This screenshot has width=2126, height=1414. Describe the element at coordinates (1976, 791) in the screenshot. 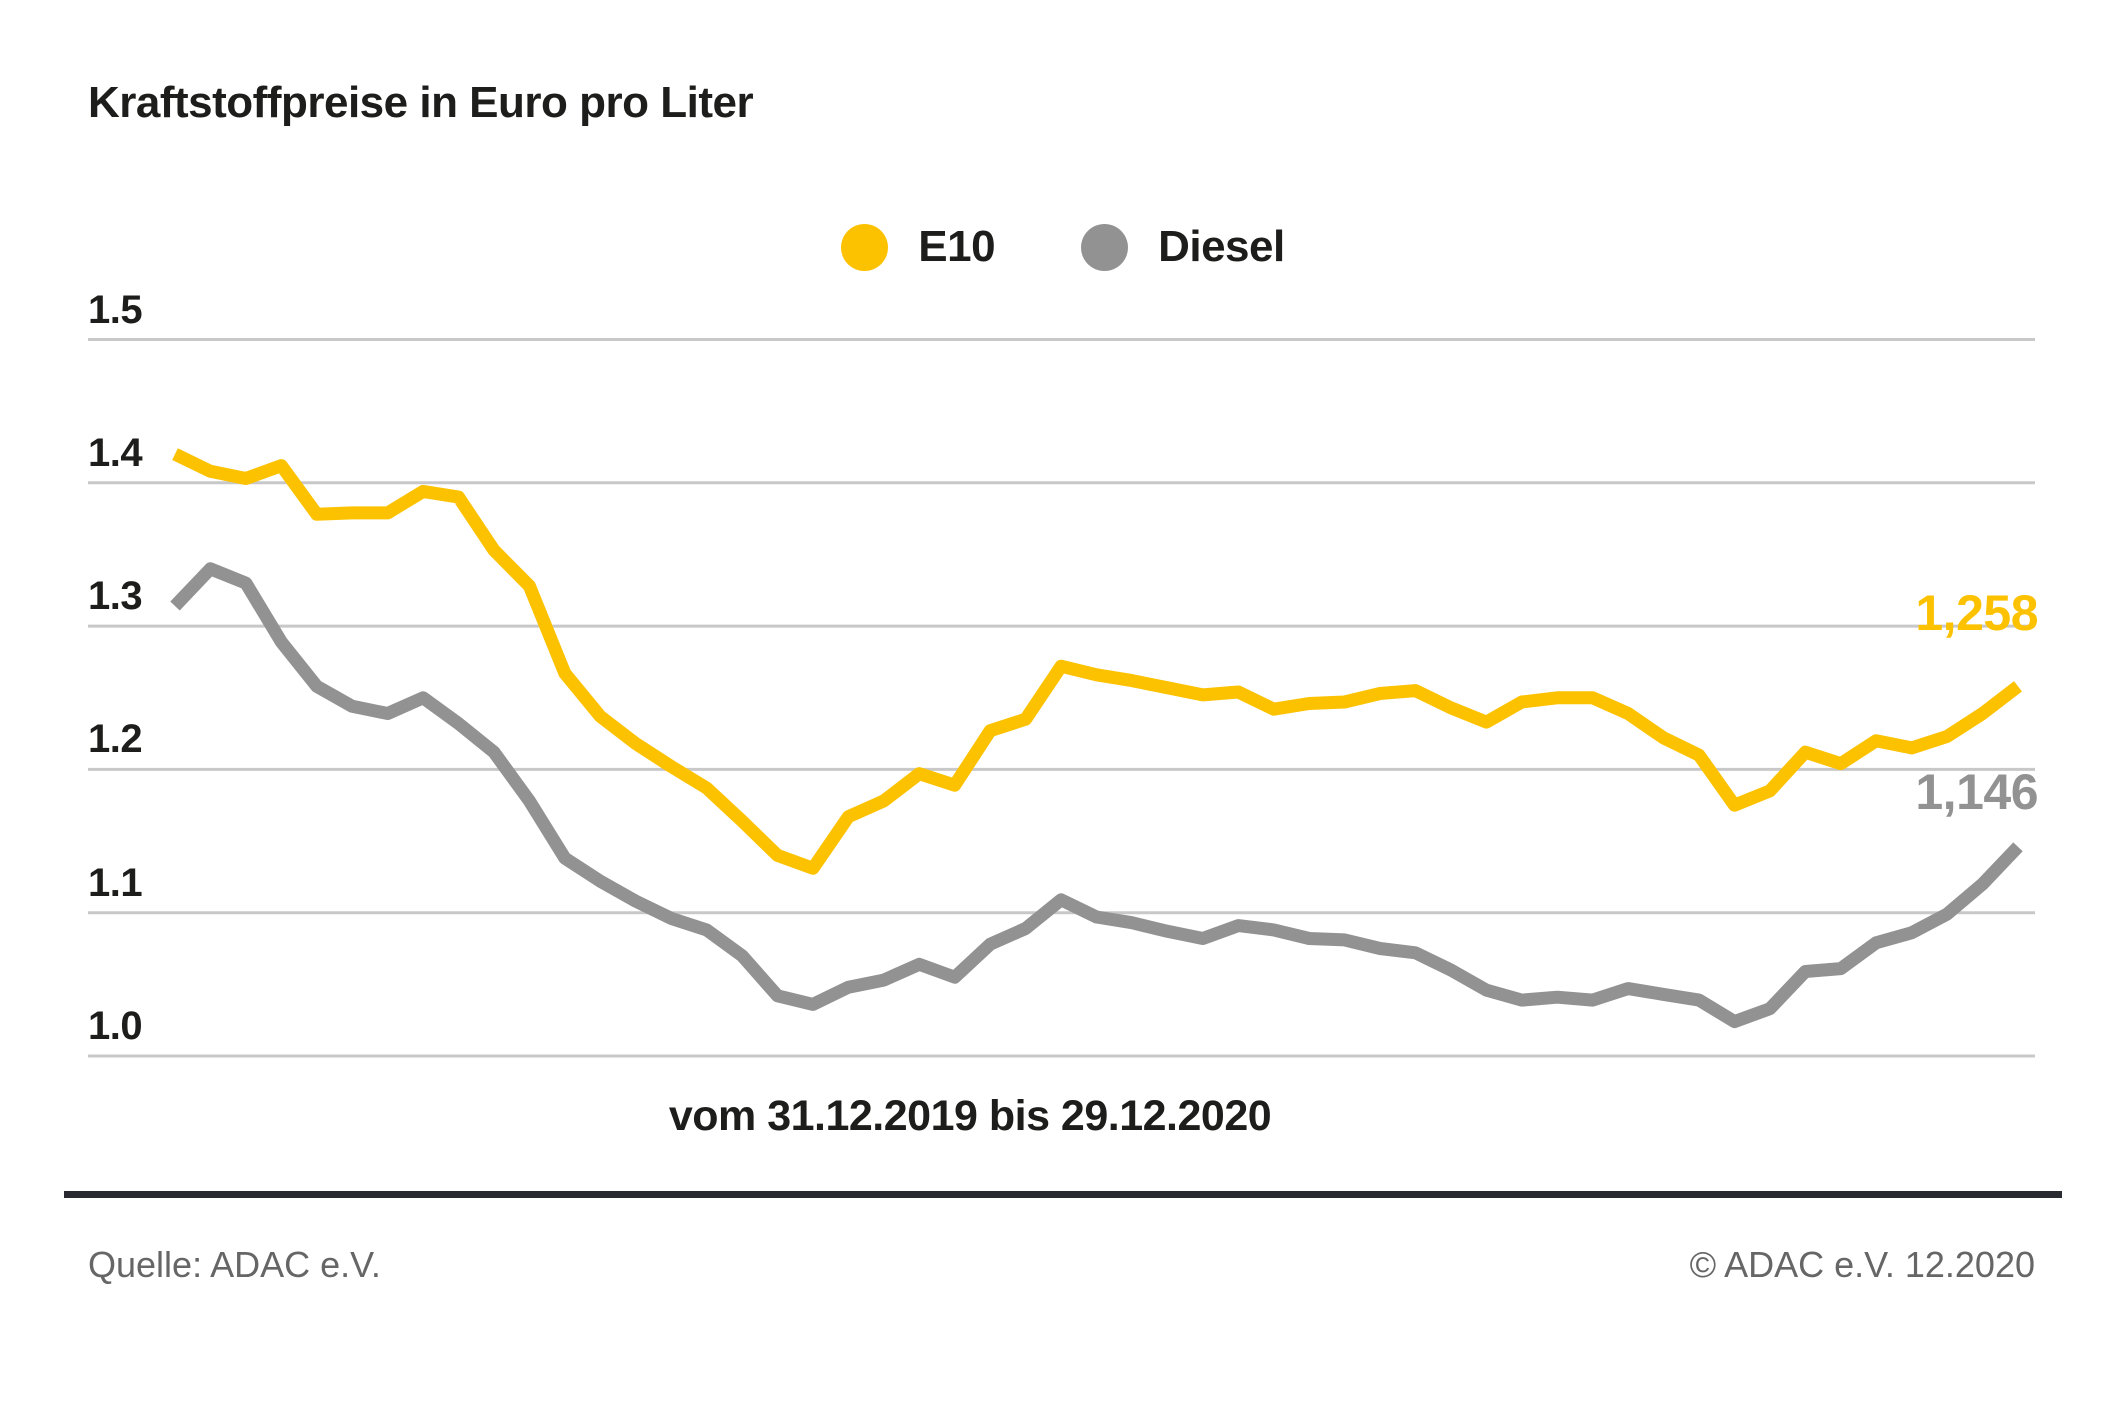

I see `end-value-label-diesel: 1,146` at that location.